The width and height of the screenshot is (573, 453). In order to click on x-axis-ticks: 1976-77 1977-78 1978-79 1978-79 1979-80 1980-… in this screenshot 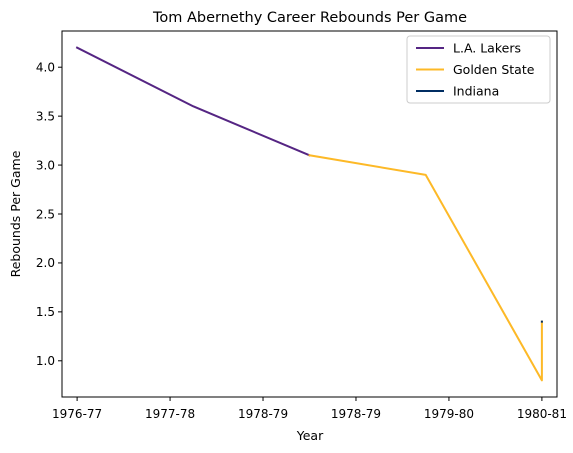, I will do `click(309, 409)`.